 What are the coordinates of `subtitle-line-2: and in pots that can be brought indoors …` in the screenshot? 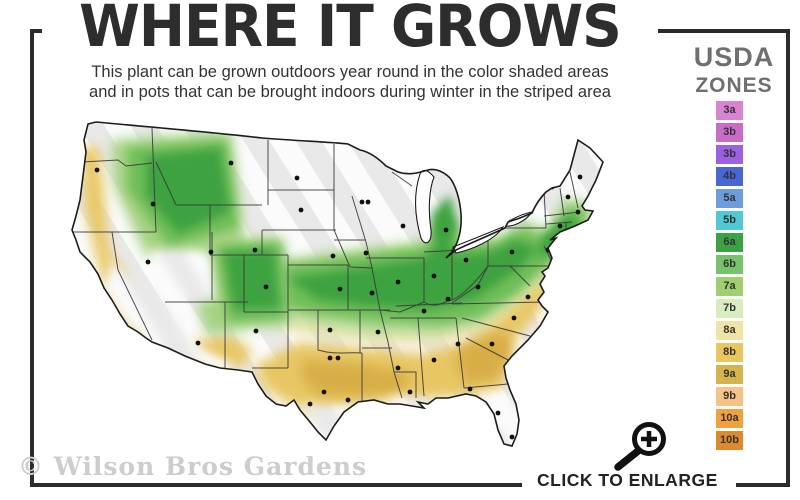 It's located at (350, 92).